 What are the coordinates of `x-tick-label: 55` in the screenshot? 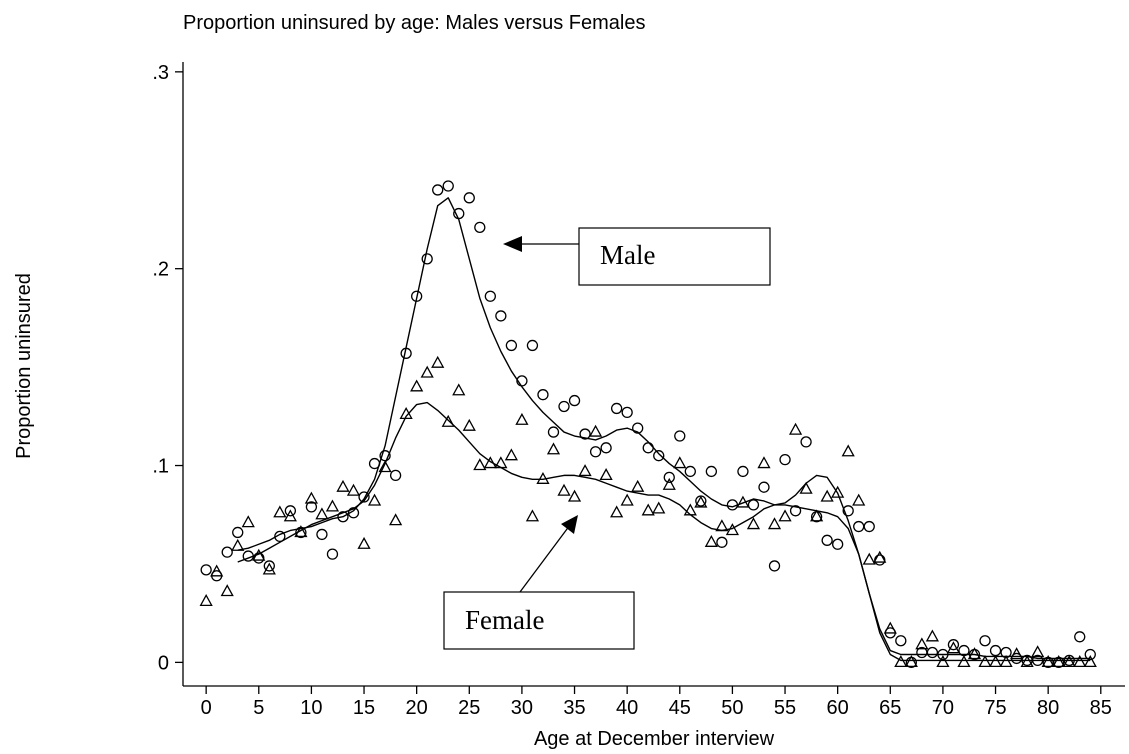 It's located at (785, 708).